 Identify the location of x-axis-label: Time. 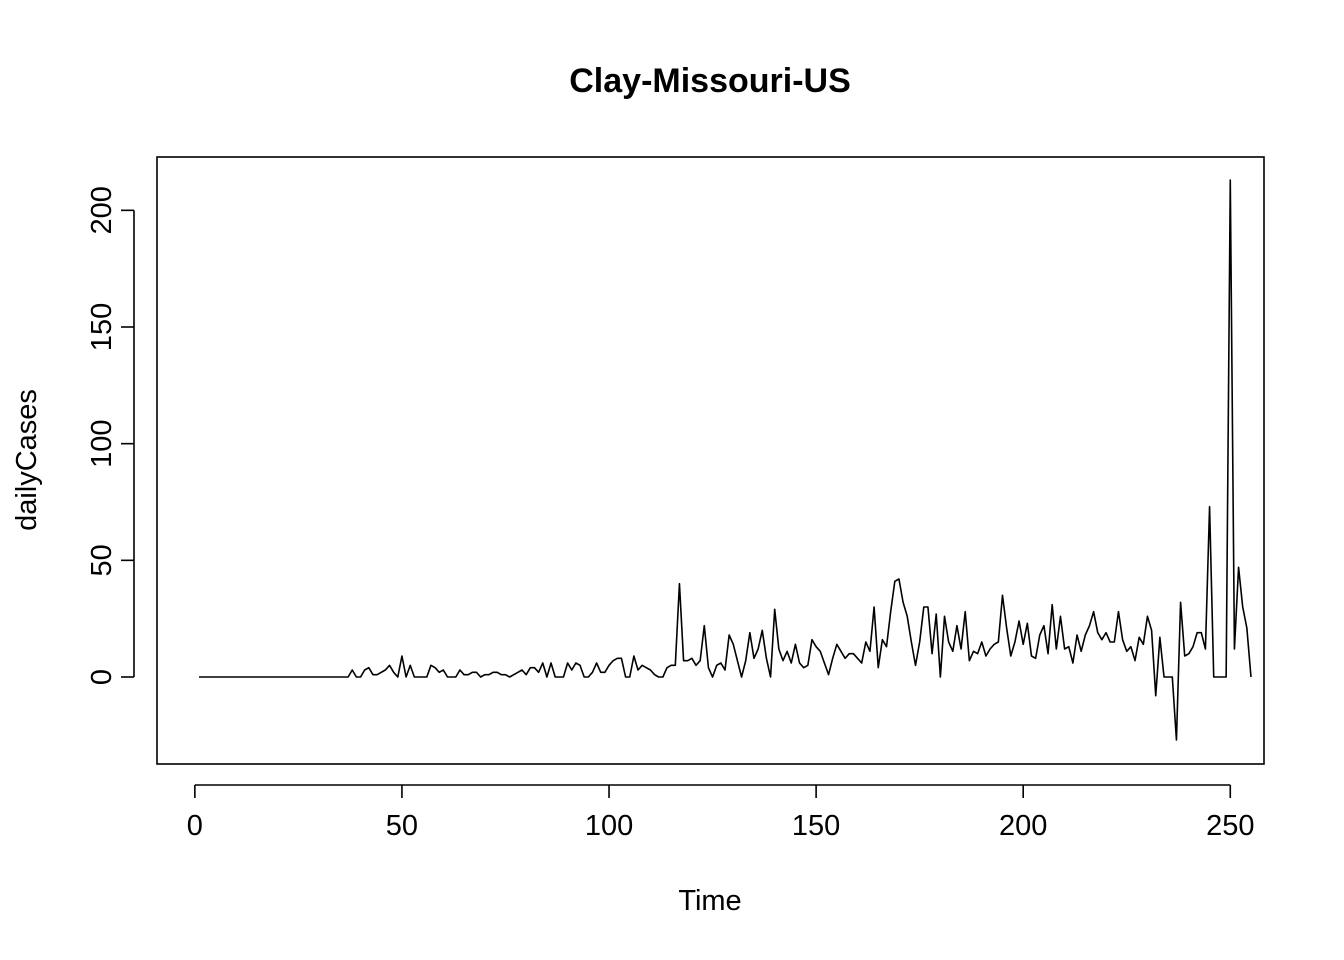
(709, 901).